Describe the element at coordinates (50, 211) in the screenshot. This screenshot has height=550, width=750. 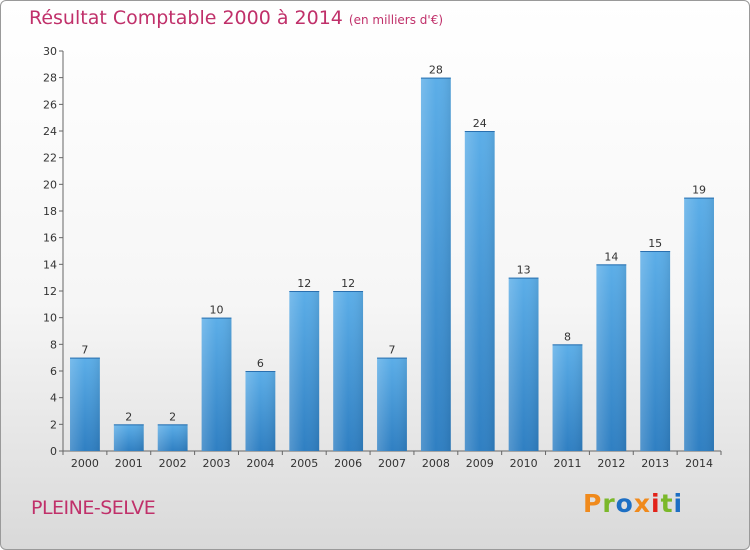
I see `y-tick-label: 18` at that location.